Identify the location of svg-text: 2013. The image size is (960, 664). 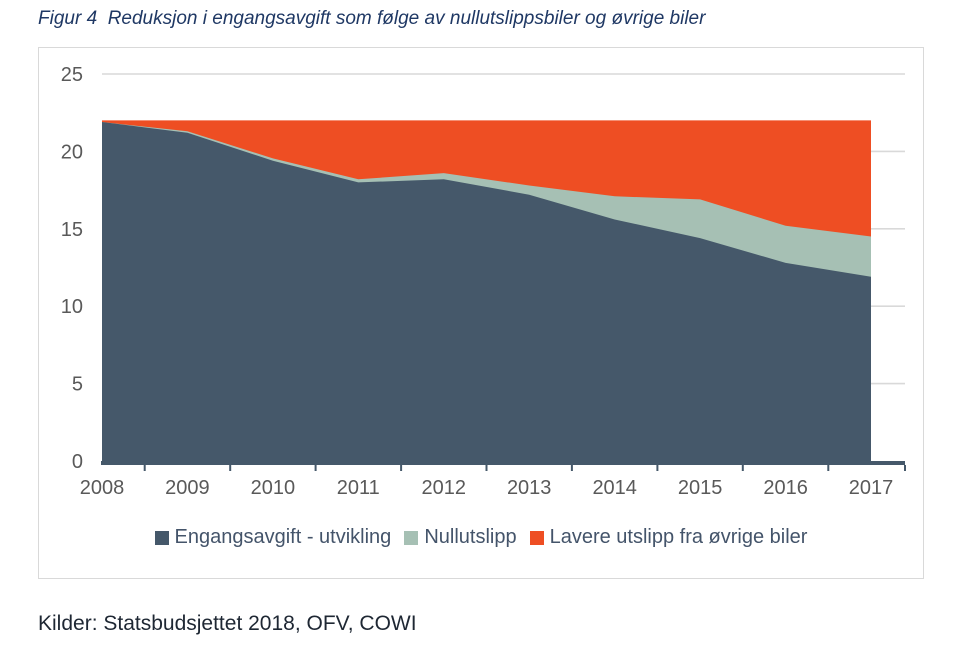
(529, 488).